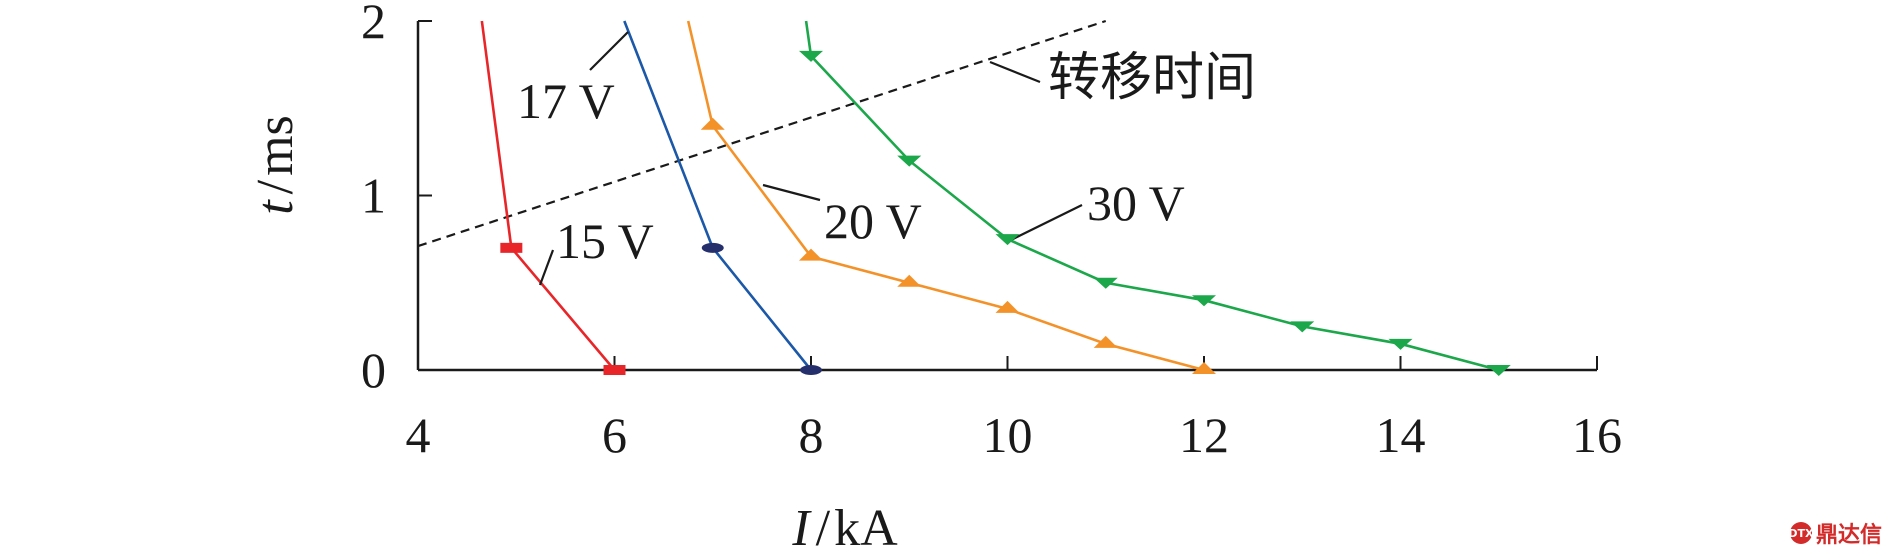  I want to click on x-tick-label: 6, so click(614, 435).